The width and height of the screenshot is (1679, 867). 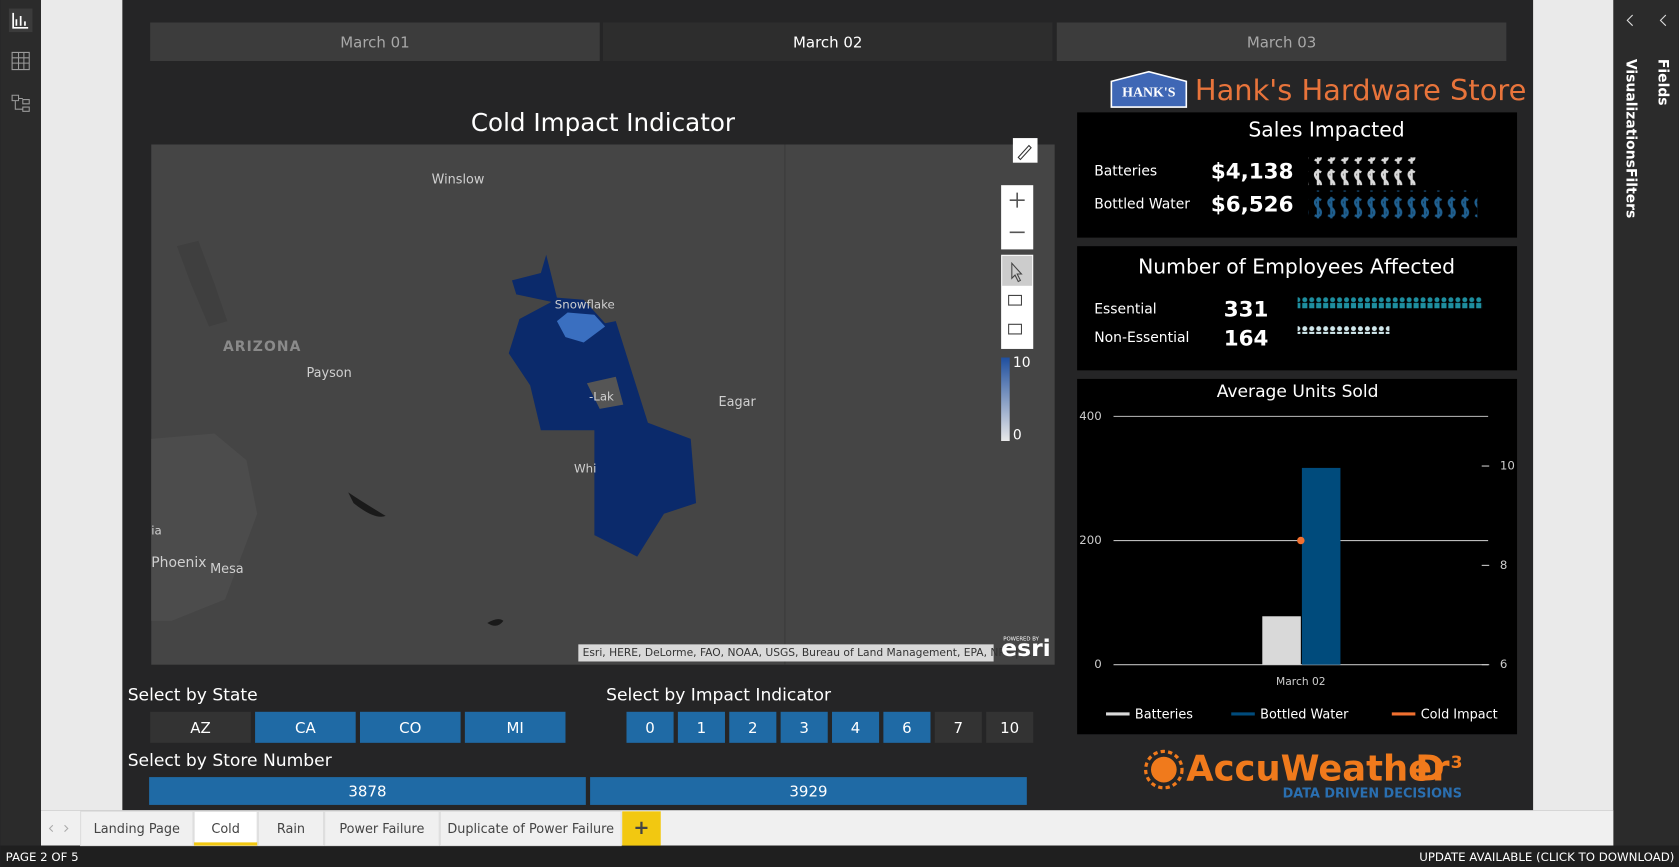 What do you see at coordinates (1021, 640) in the screenshot?
I see `powered-by: POWERED BY` at bounding box center [1021, 640].